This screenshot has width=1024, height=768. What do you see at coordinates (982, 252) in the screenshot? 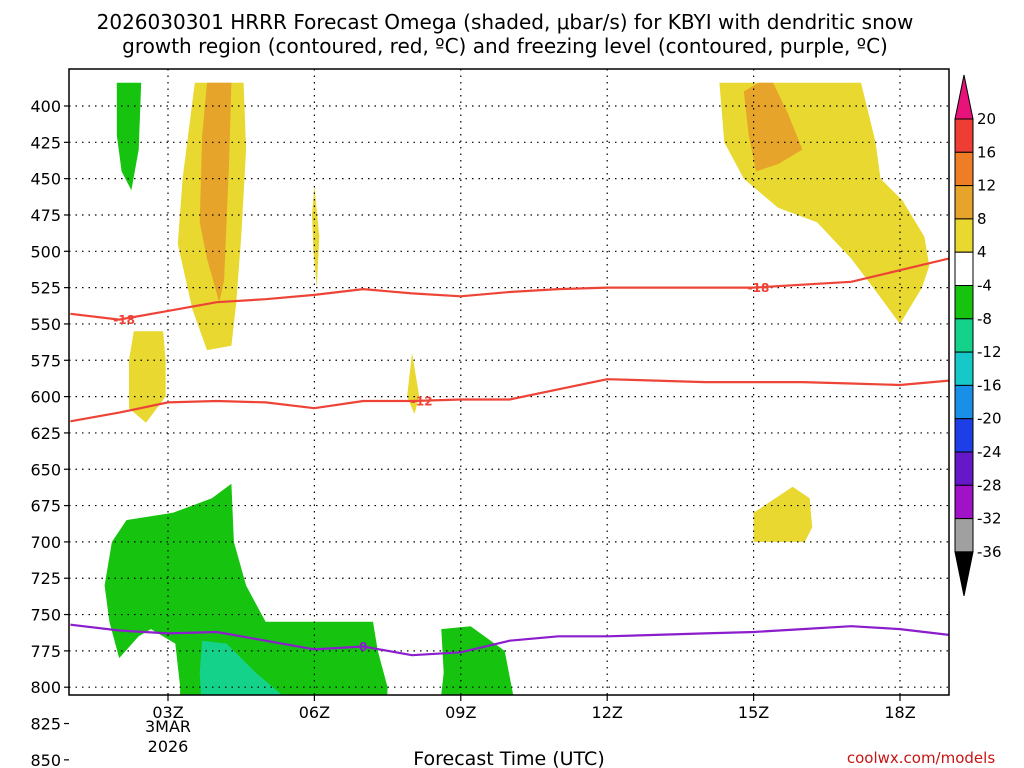
I see `colorbar-label-4: 4` at bounding box center [982, 252].